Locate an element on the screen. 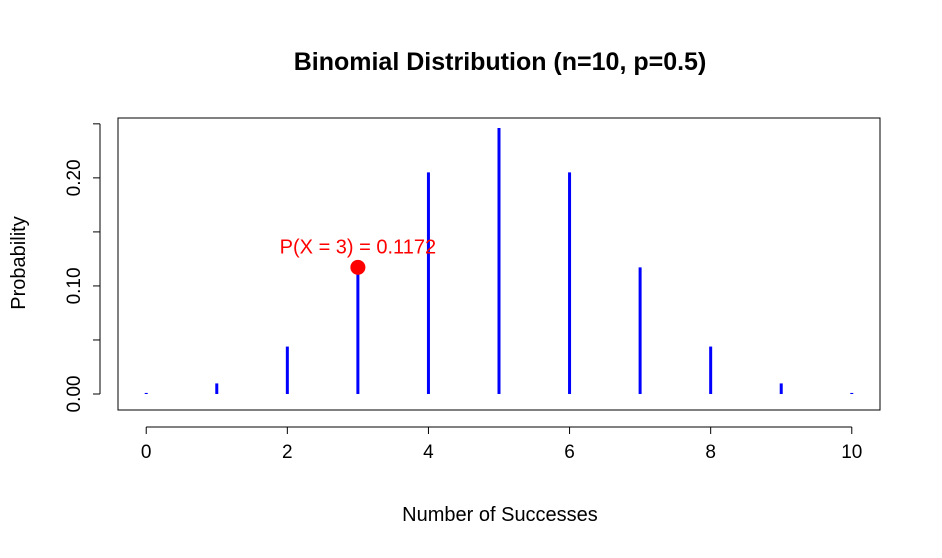 This screenshot has width=942, height=558. chart-title: Binomial Distribution (n=10, p=0.5) is located at coordinates (500, 62).